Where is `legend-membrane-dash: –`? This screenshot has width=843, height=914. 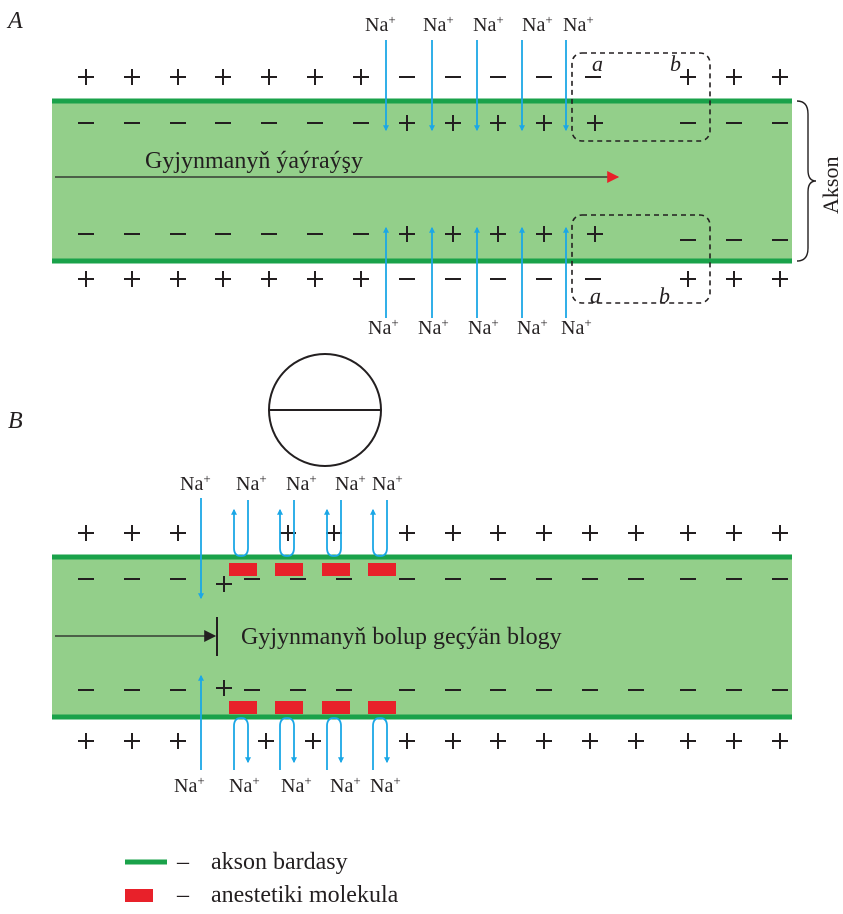
legend-membrane-dash: – is located at coordinates (183, 862).